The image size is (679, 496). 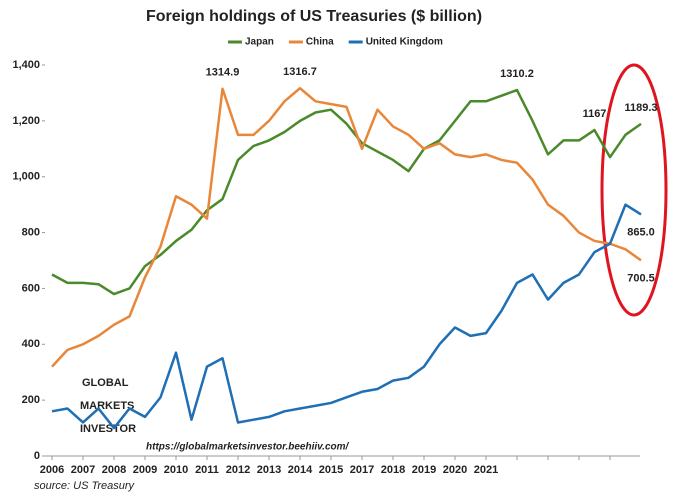 I want to click on x-tick-label: 2007, so click(x=83, y=470).